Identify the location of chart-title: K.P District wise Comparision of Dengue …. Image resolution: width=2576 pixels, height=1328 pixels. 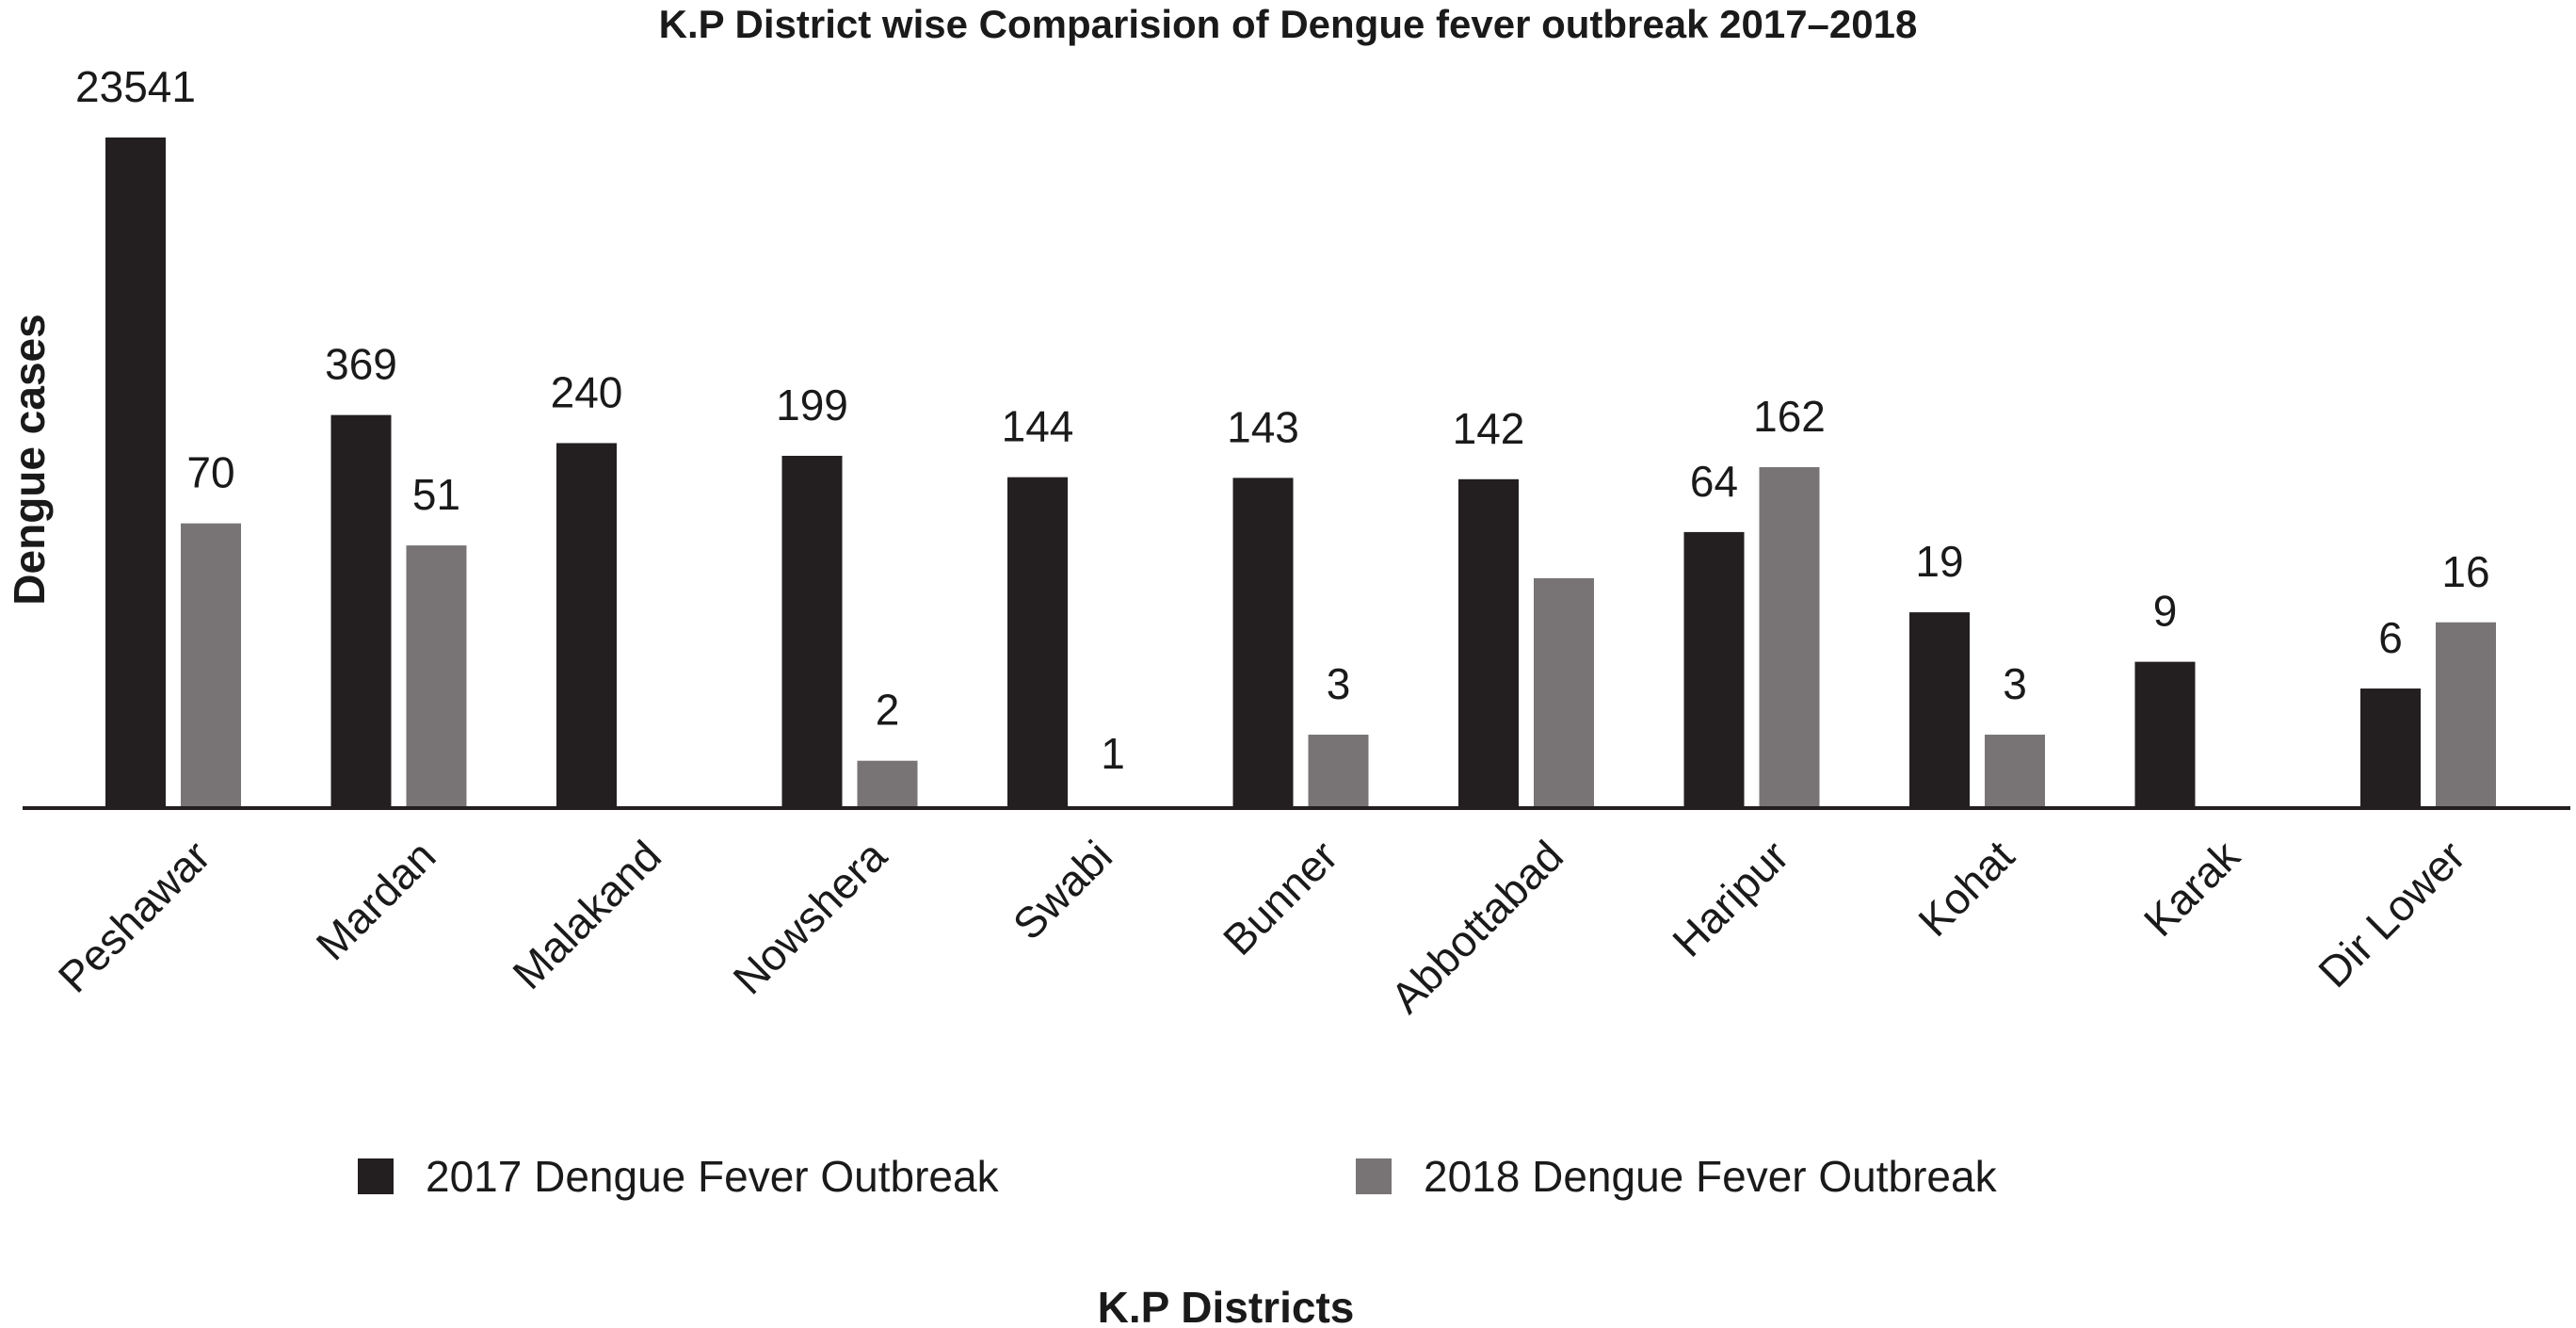
(1288, 24).